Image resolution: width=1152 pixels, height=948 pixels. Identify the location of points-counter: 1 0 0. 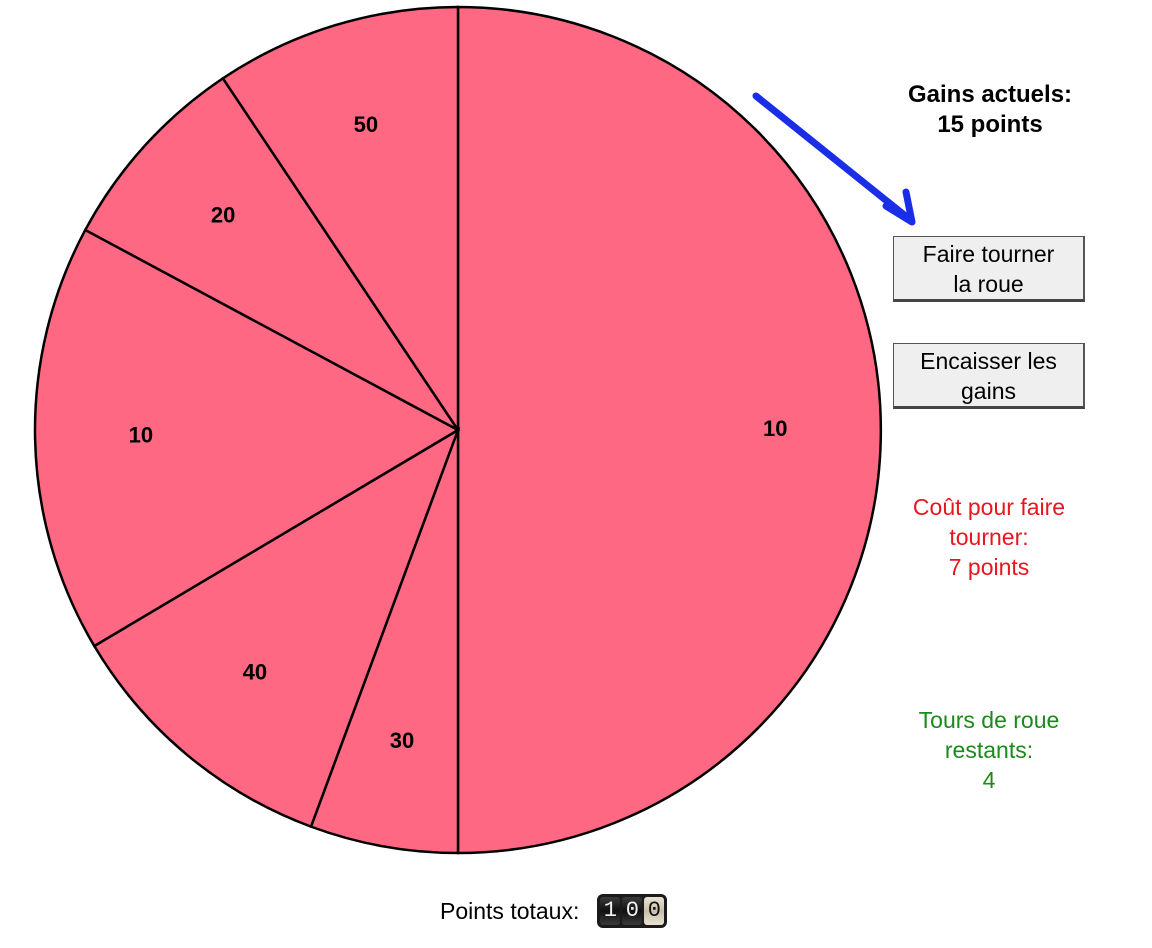
(632, 911).